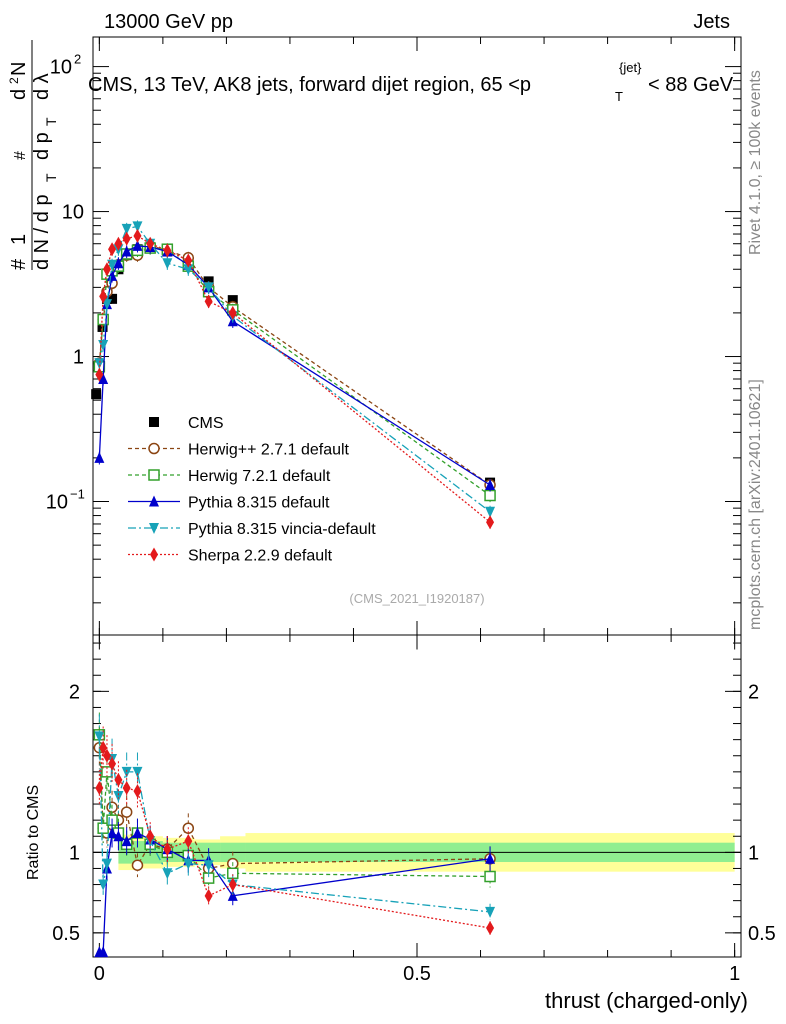 This screenshot has width=786, height=1024. What do you see at coordinates (762, 934) in the screenshot?
I see `ratio-tick-label-right: 0.5` at bounding box center [762, 934].